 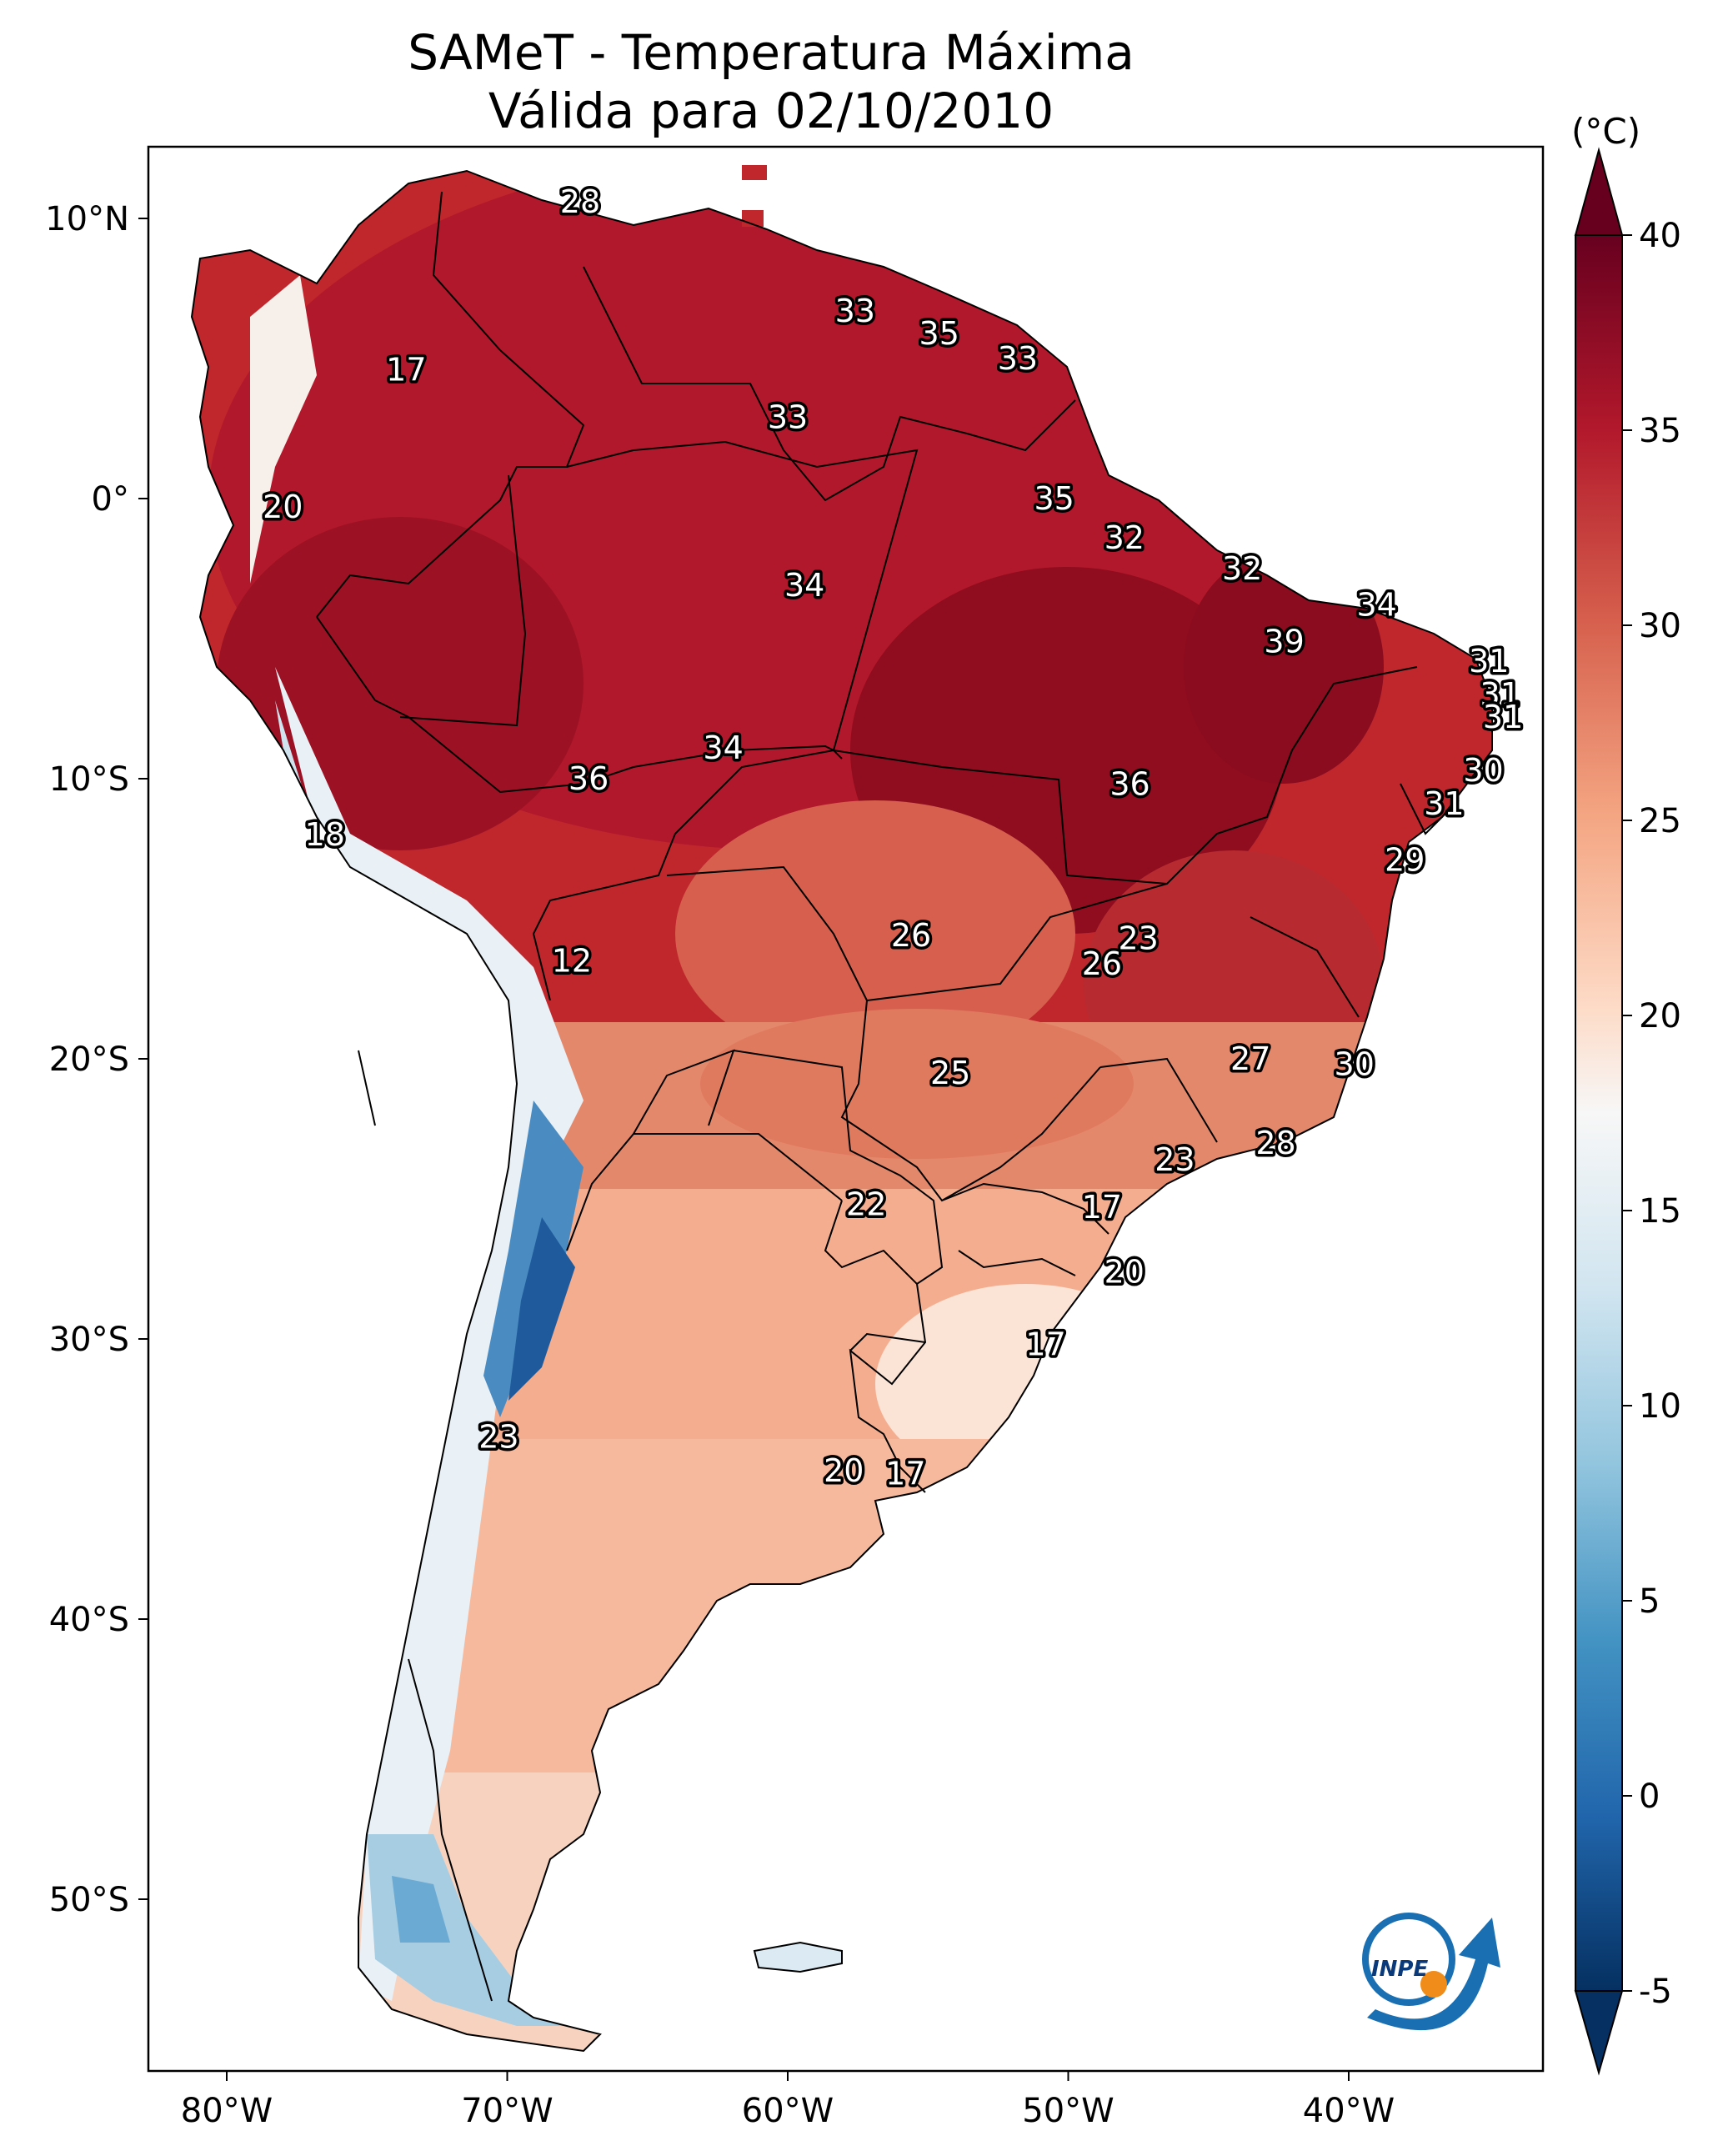 I want to click on lat-tick-label: 0°, so click(x=110, y=499).